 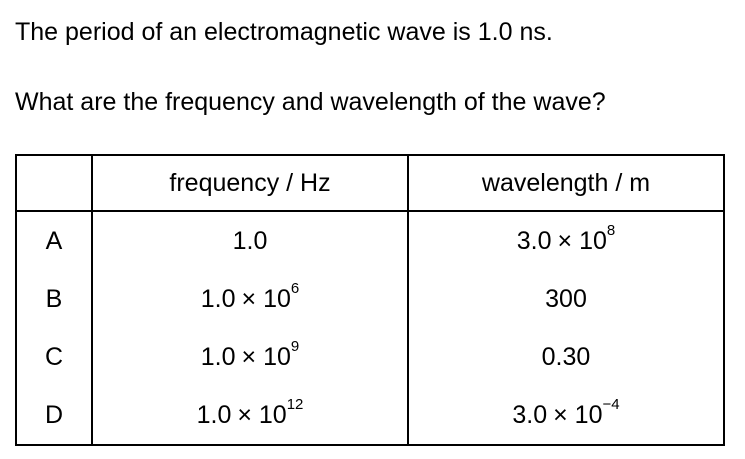 I want to click on frequency-exponent: 12, so click(x=295, y=405).